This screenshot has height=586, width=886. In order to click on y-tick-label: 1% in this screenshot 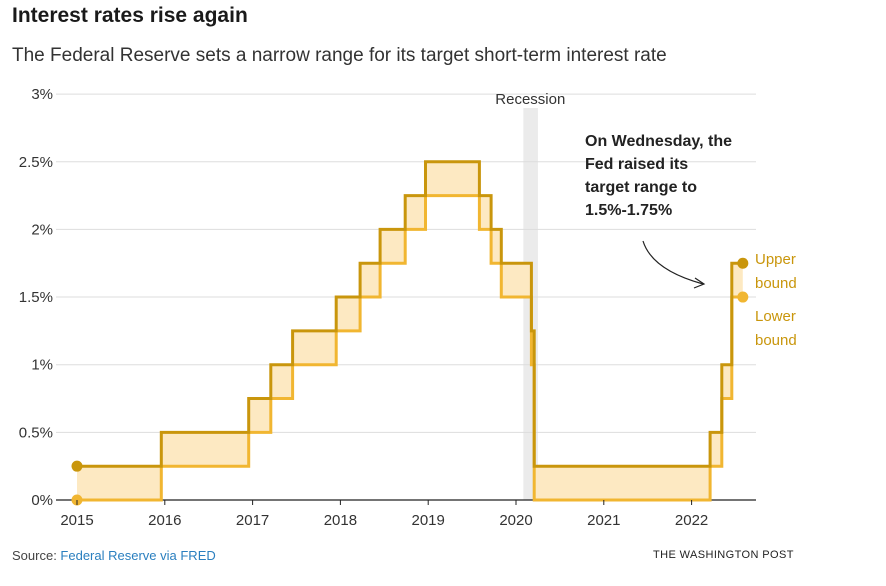, I will do `click(42, 365)`.